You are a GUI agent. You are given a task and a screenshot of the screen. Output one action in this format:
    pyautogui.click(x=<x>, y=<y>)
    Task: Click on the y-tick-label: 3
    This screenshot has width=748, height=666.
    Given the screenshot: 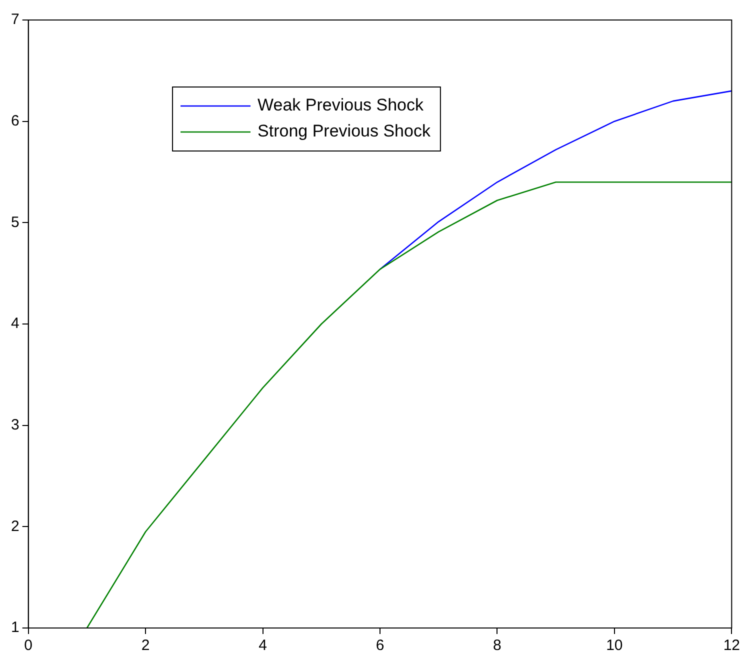 What is the action you would take?
    pyautogui.click(x=15, y=425)
    